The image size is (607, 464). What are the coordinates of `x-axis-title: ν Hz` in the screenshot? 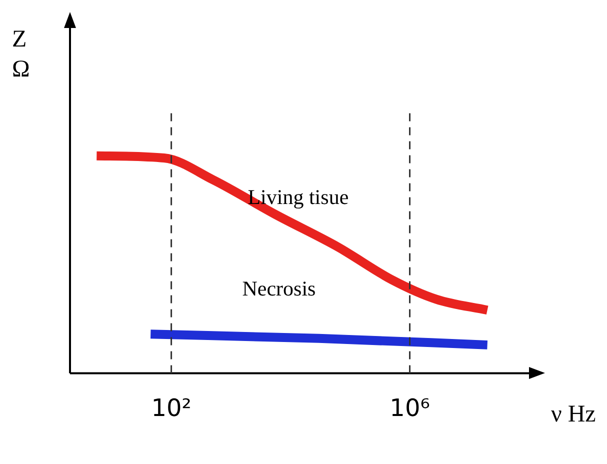 It's located at (573, 414).